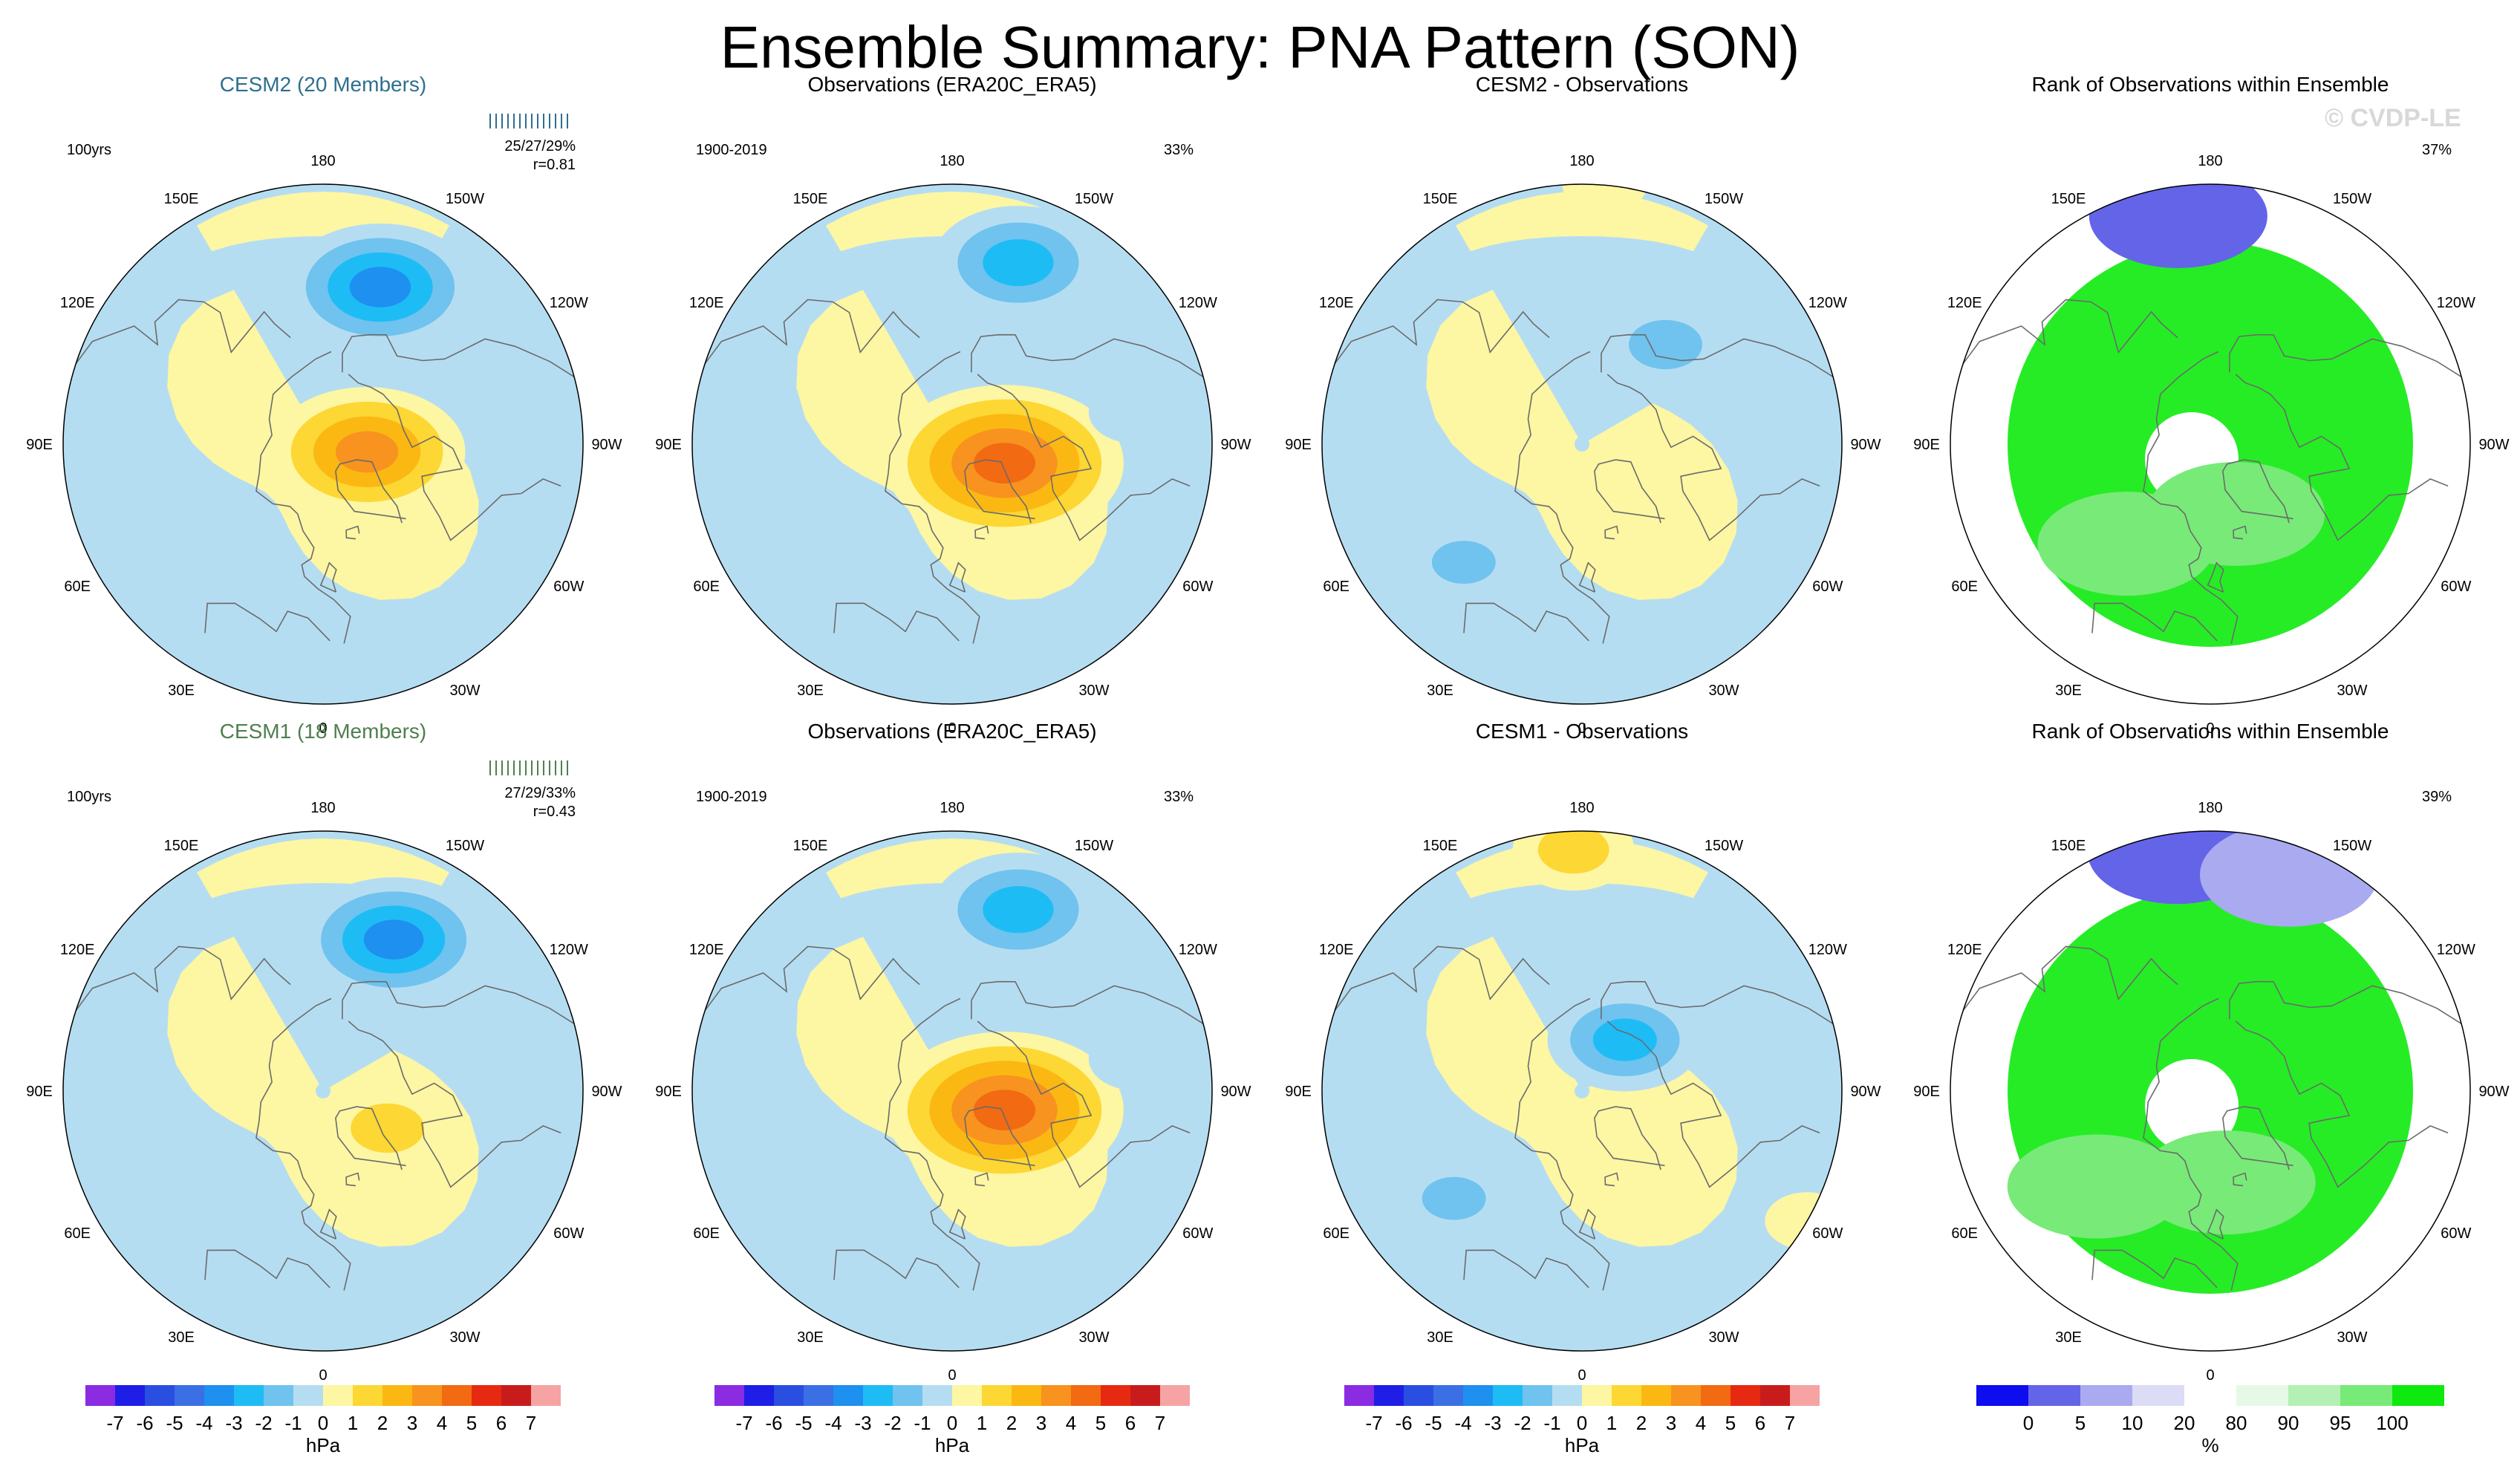  What do you see at coordinates (323, 84) in the screenshot?
I see `panel-title: CESM2 (20 Members)` at bounding box center [323, 84].